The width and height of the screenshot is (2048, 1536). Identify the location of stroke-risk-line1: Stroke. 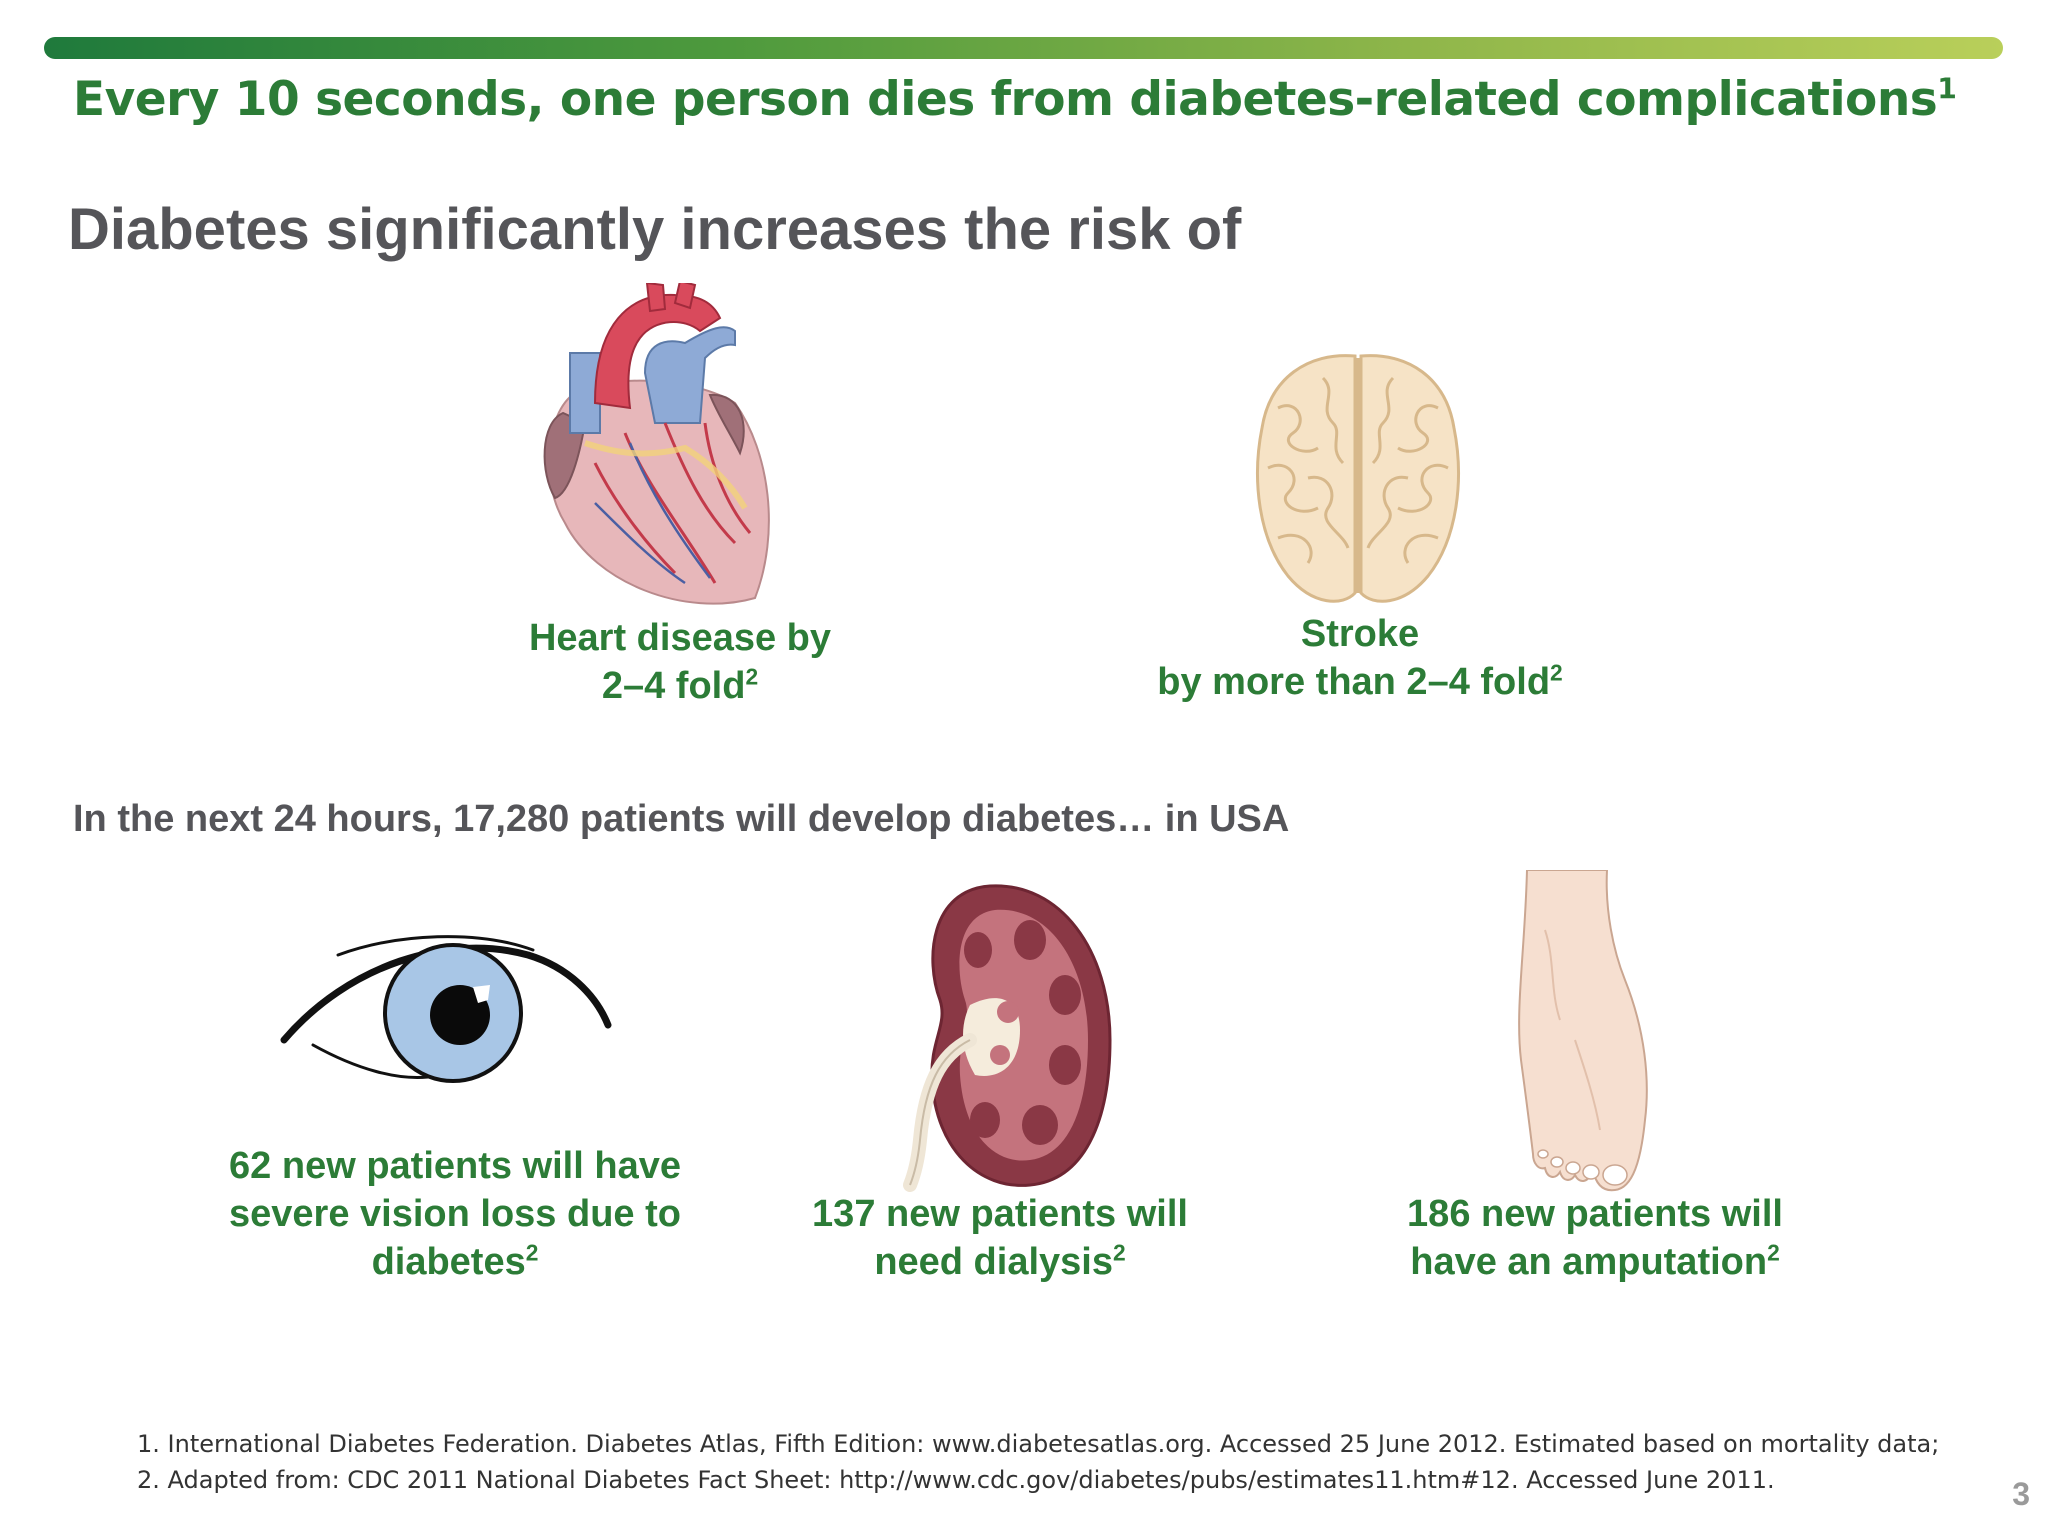
(1360, 634).